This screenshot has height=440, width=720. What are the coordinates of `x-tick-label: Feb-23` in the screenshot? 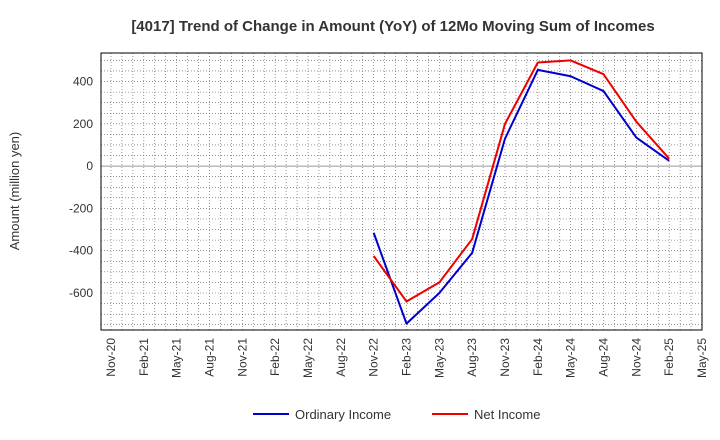 It's located at (407, 357).